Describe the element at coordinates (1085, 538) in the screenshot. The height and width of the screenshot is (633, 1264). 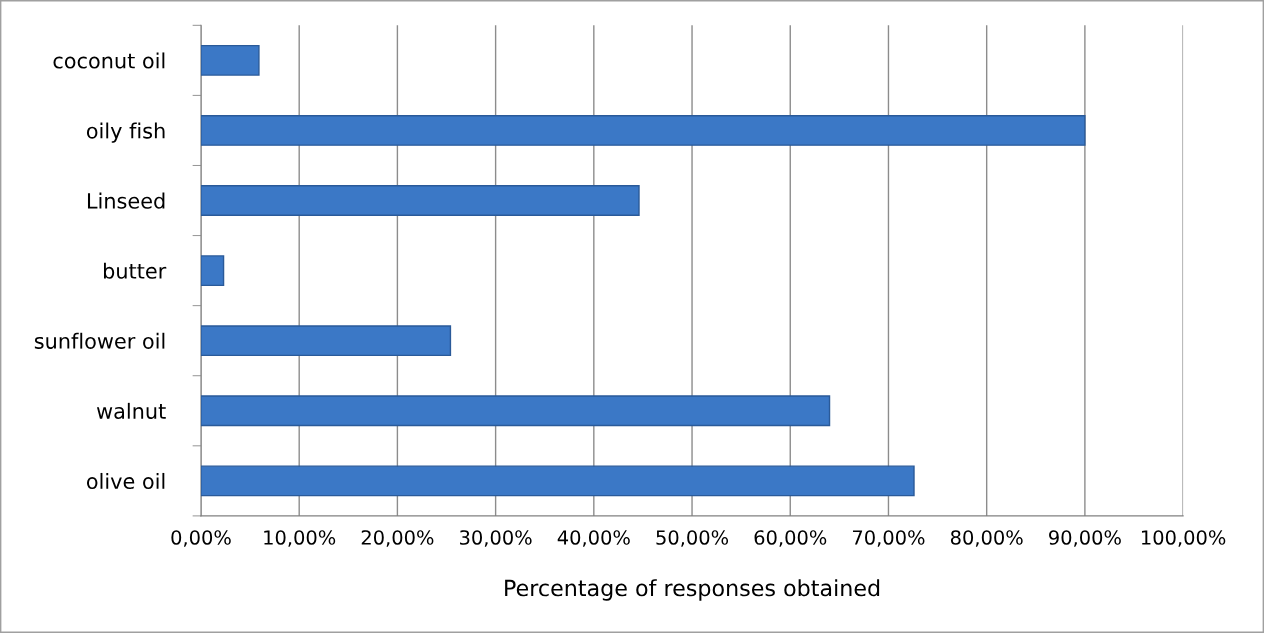
I see `x-tick-label: 90,00%` at that location.